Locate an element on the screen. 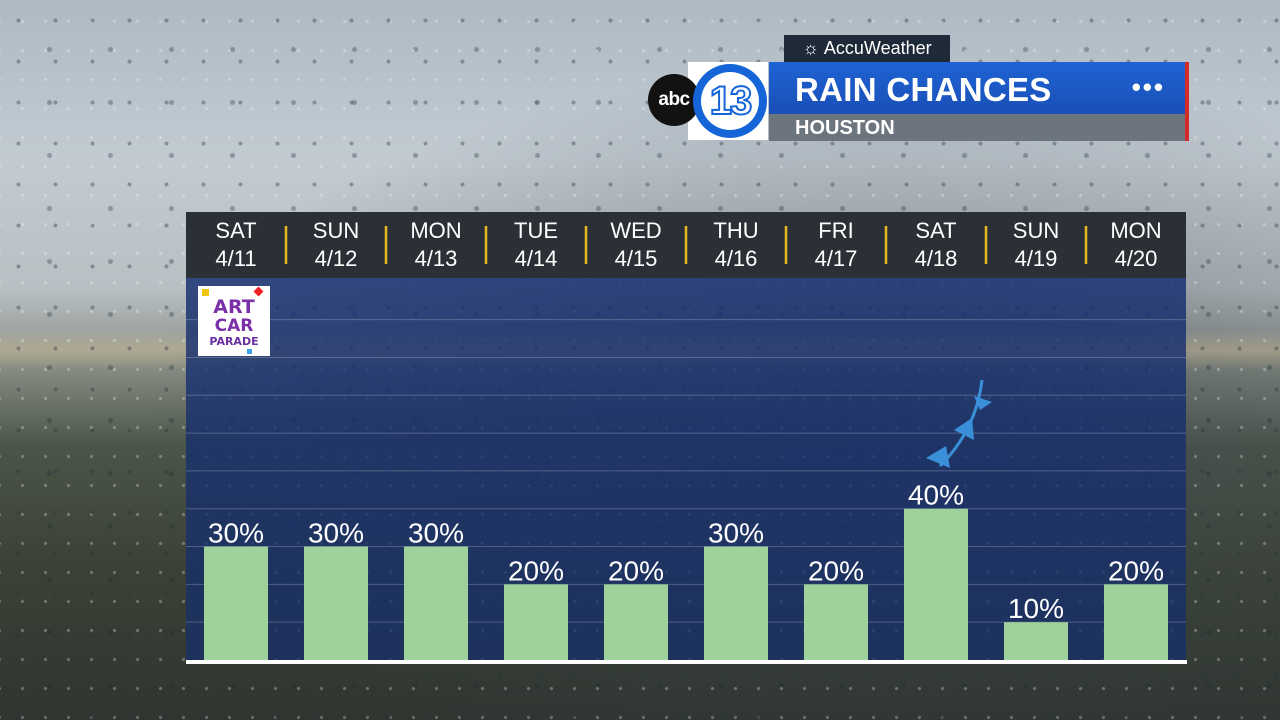 The width and height of the screenshot is (1280, 720). day-label: THU is located at coordinates (735, 230).